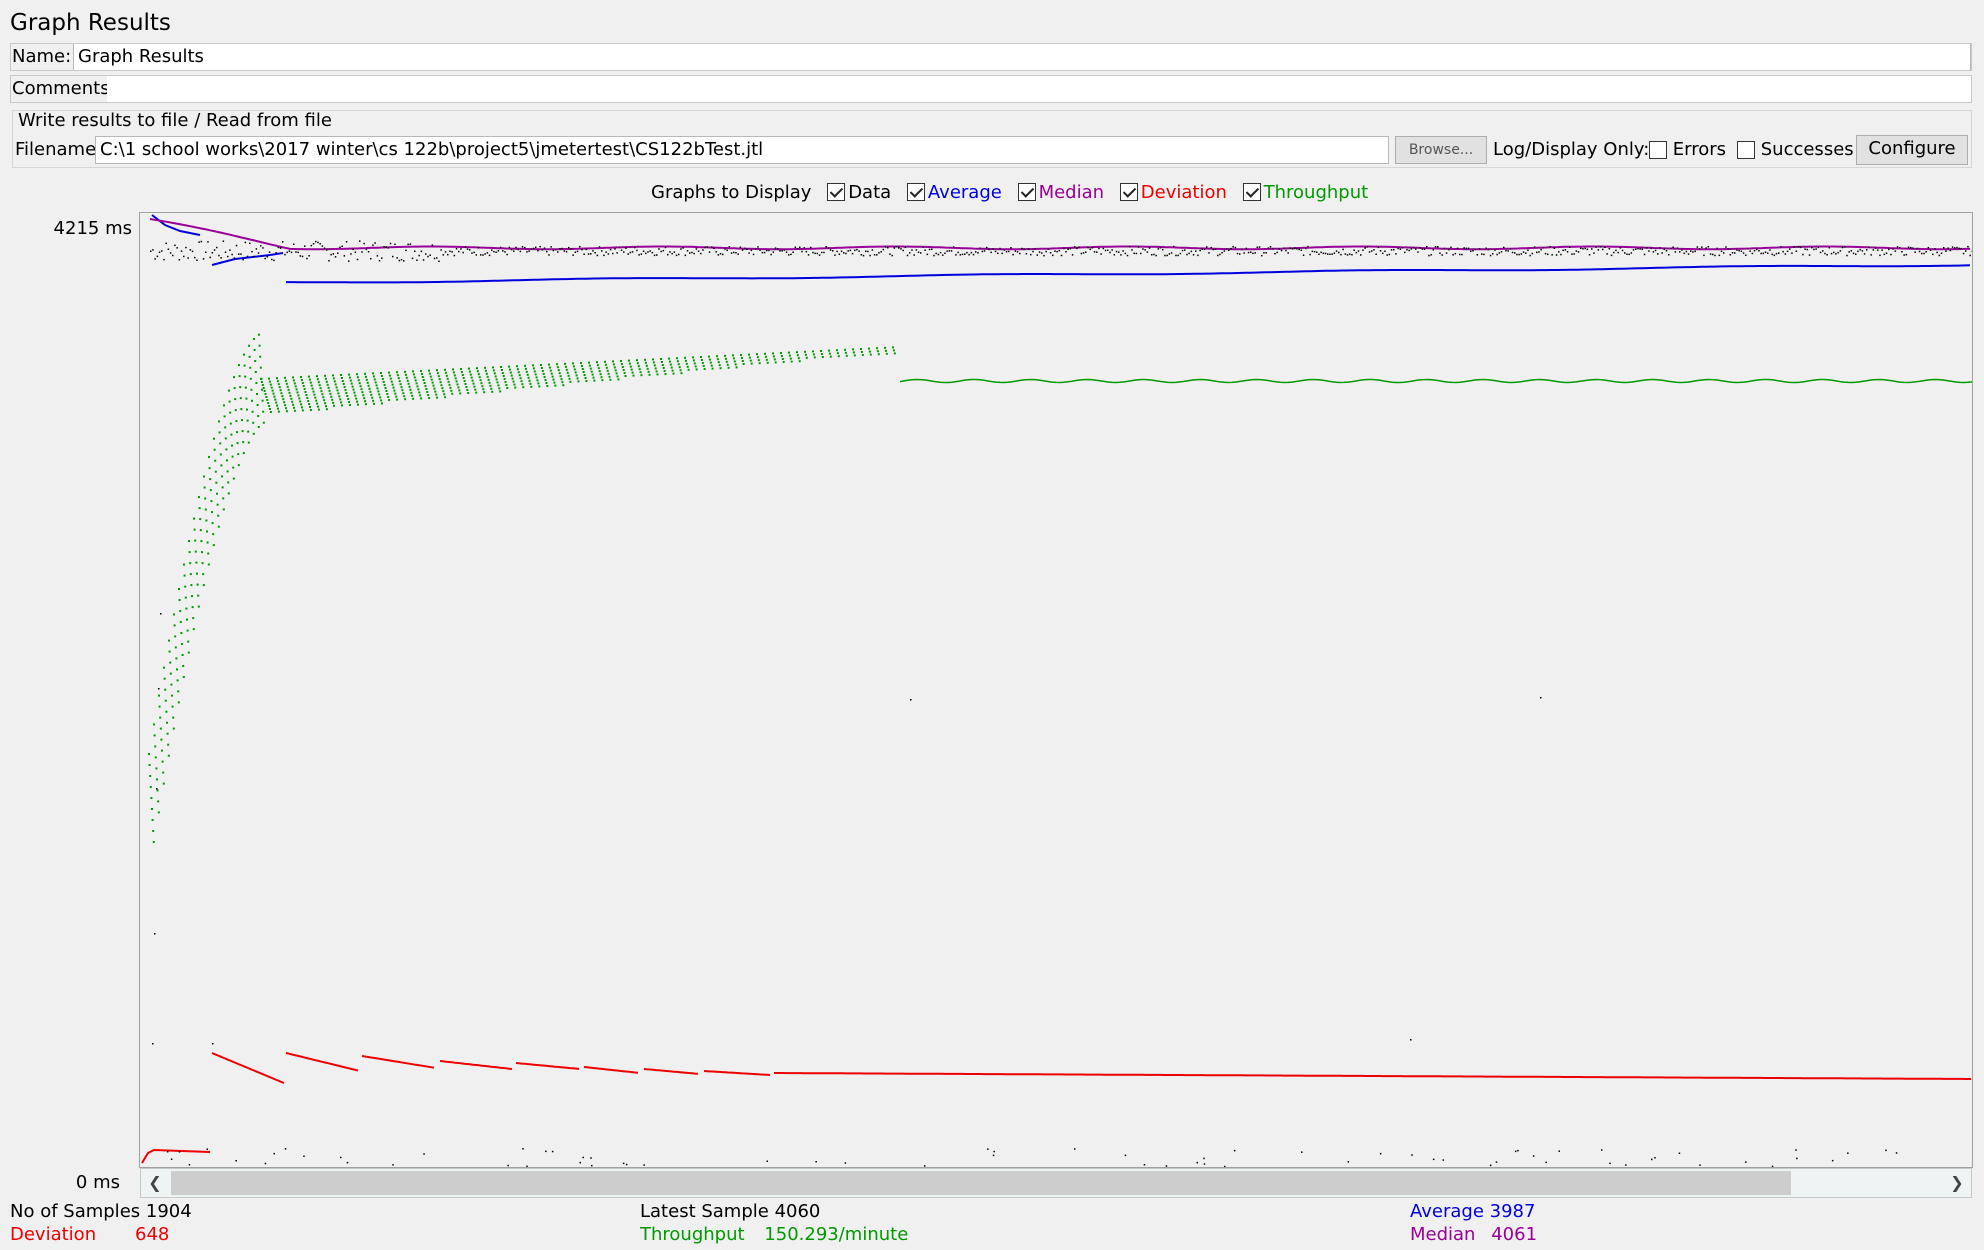 The height and width of the screenshot is (1250, 1984). I want to click on errors-option: Errors, so click(1687, 150).